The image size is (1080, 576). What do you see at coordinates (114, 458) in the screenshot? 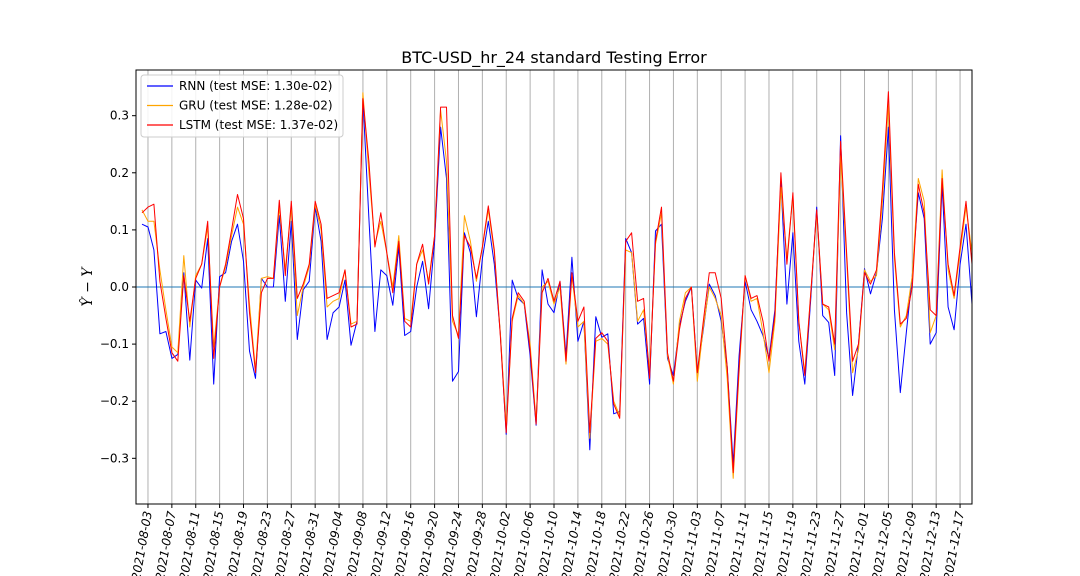
I see `y-tick-label: −0.3` at bounding box center [114, 458].